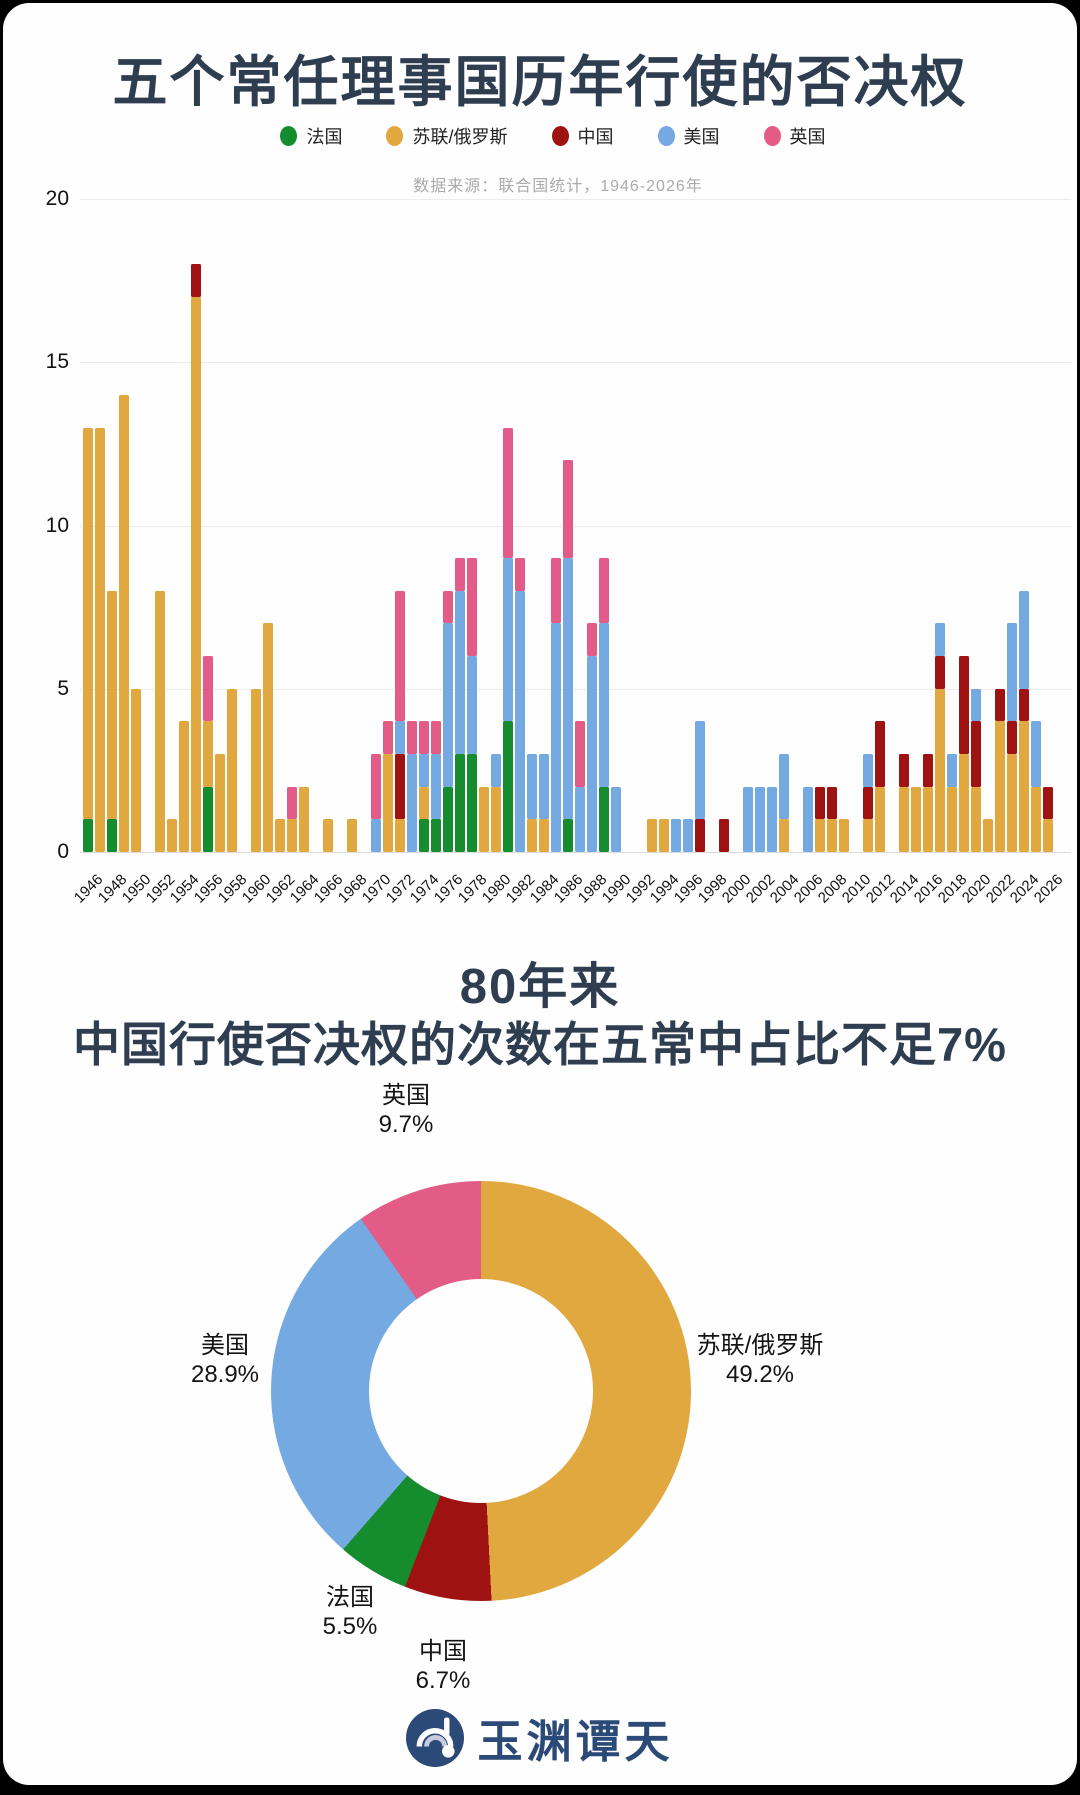 The image size is (1080, 1795). I want to click on pie-label-法国: 法国 5.5%, so click(350, 1612).